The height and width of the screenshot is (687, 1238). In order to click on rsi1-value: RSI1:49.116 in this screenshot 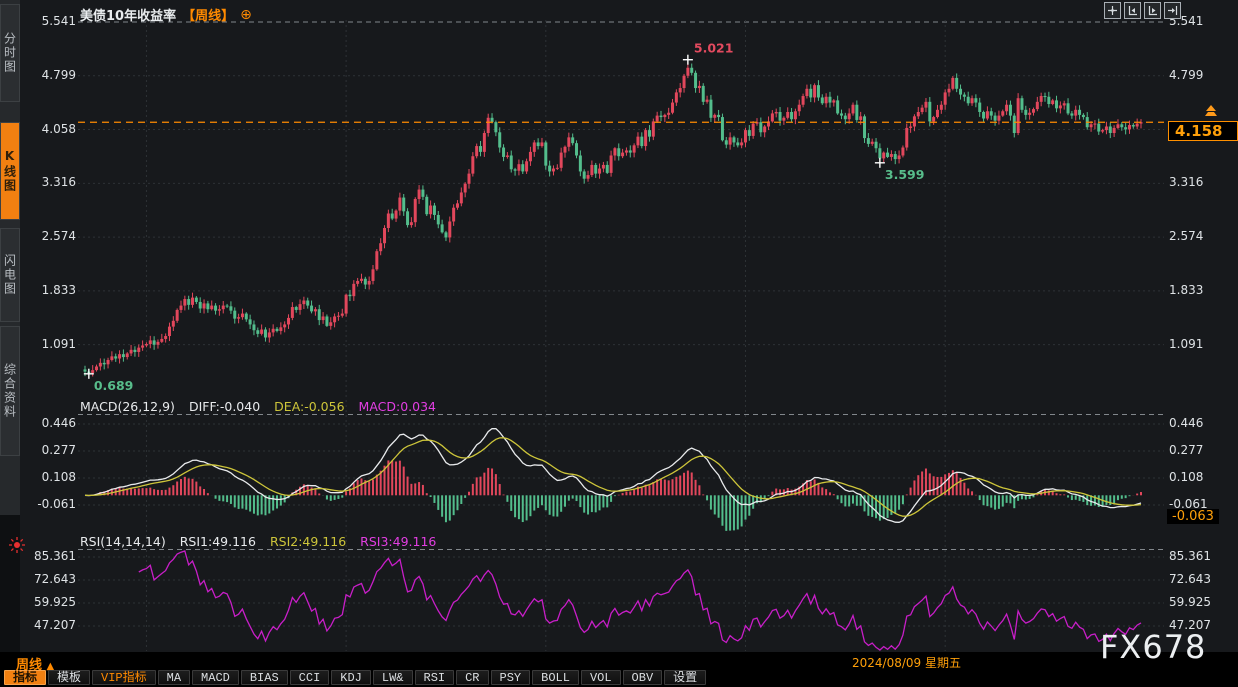, I will do `click(217, 541)`.